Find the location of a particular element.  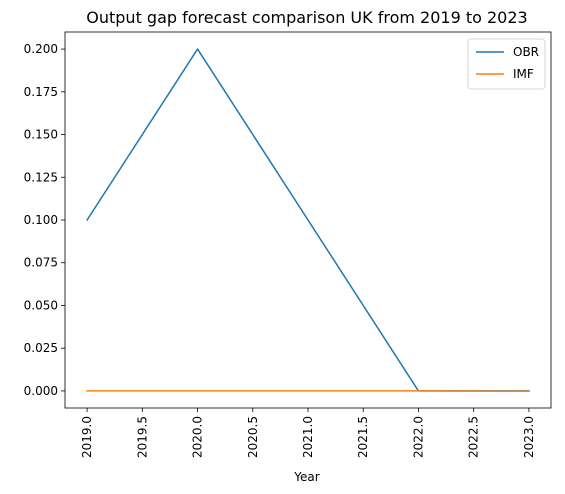

legend: OBR IMF is located at coordinates (506, 64).